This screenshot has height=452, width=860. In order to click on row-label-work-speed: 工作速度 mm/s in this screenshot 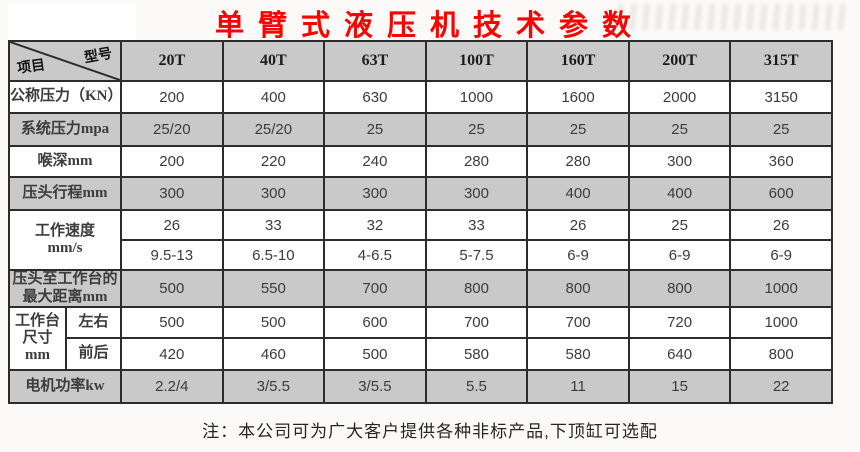, I will do `click(65, 240)`.